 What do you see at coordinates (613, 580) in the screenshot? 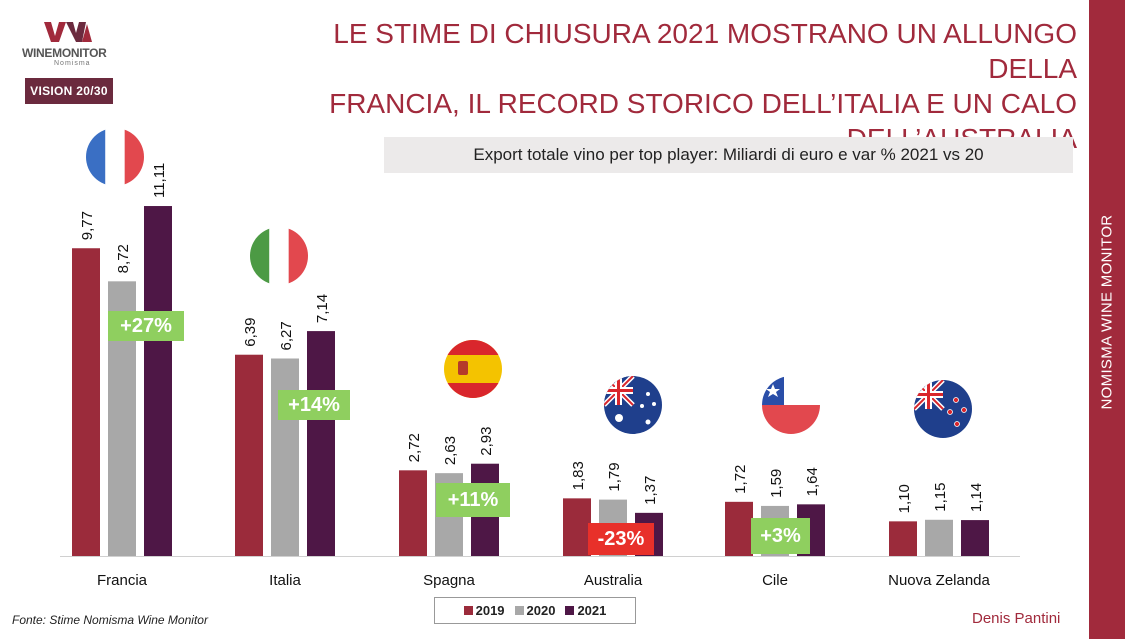
I see `category-label: Australia` at bounding box center [613, 580].